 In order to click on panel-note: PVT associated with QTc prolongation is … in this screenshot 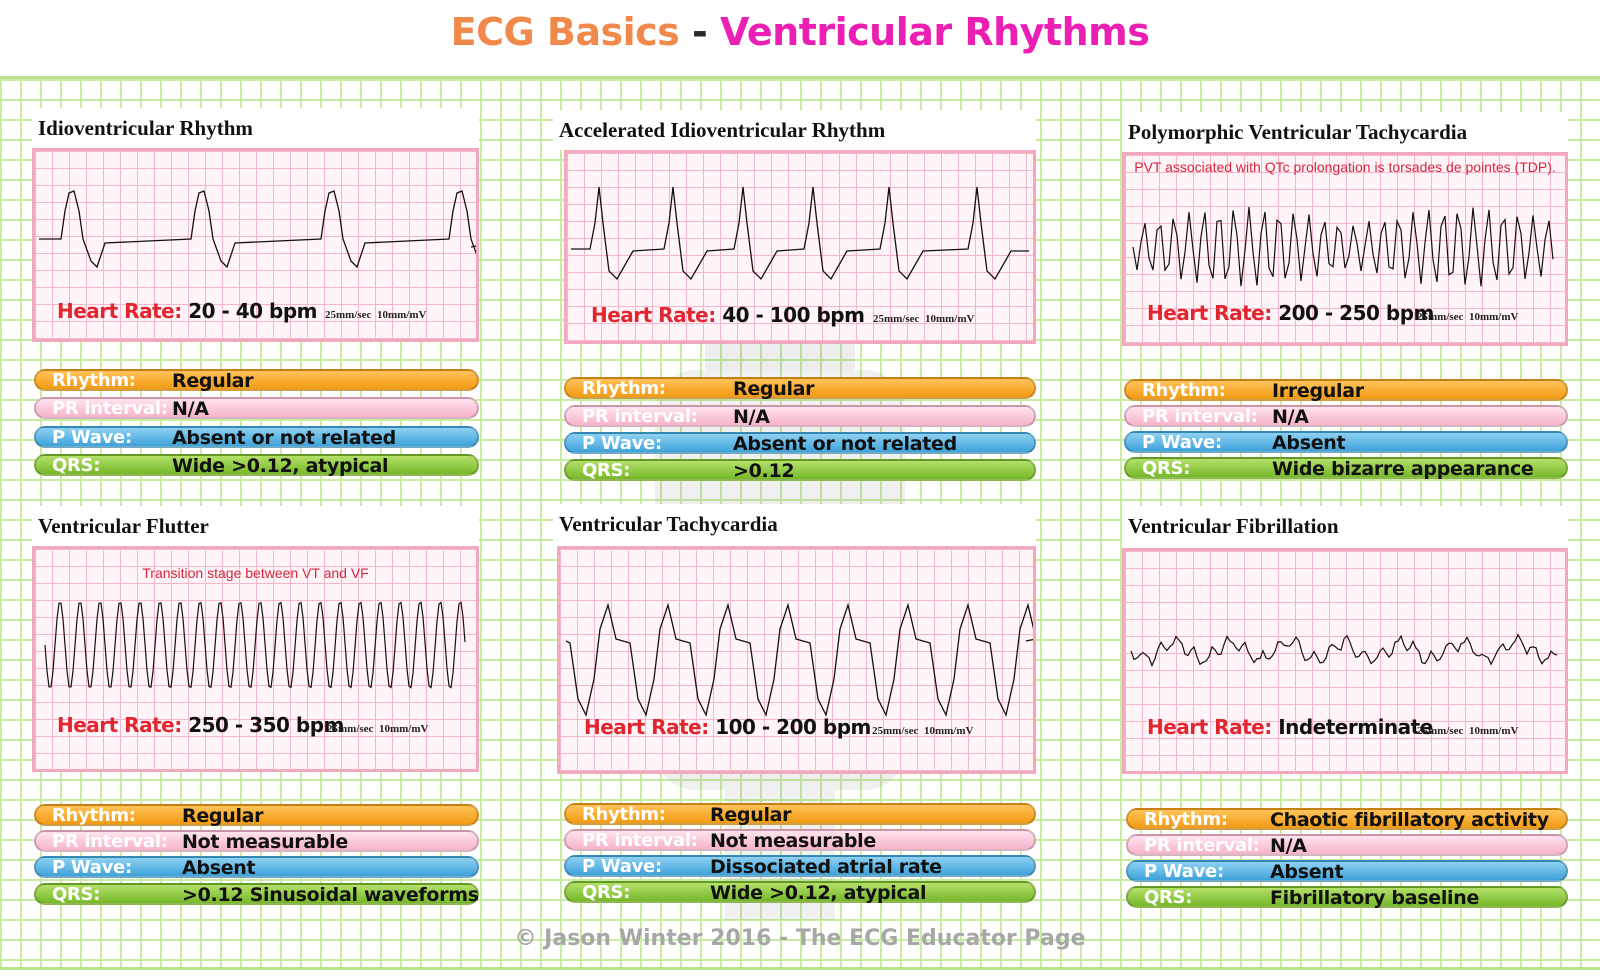, I will do `click(1345, 167)`.